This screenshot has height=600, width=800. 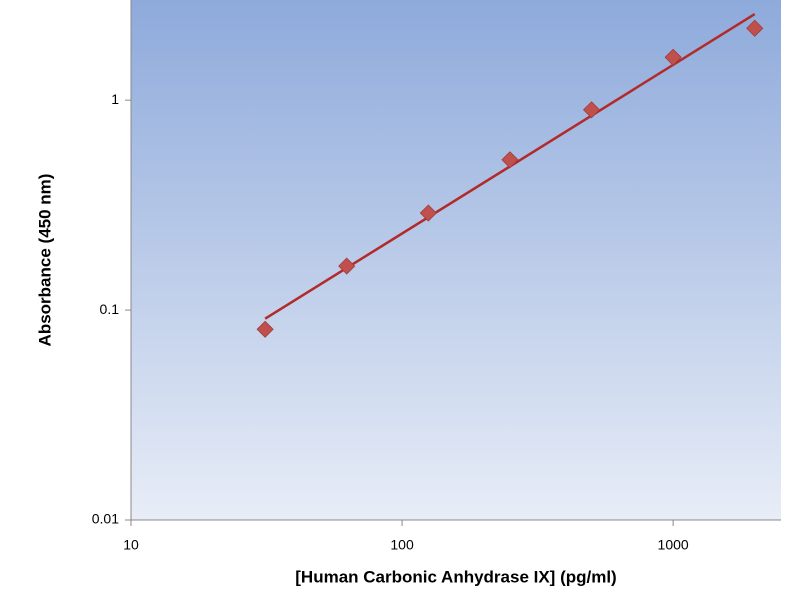 What do you see at coordinates (673, 545) in the screenshot?
I see `x-tick-label: 1000` at bounding box center [673, 545].